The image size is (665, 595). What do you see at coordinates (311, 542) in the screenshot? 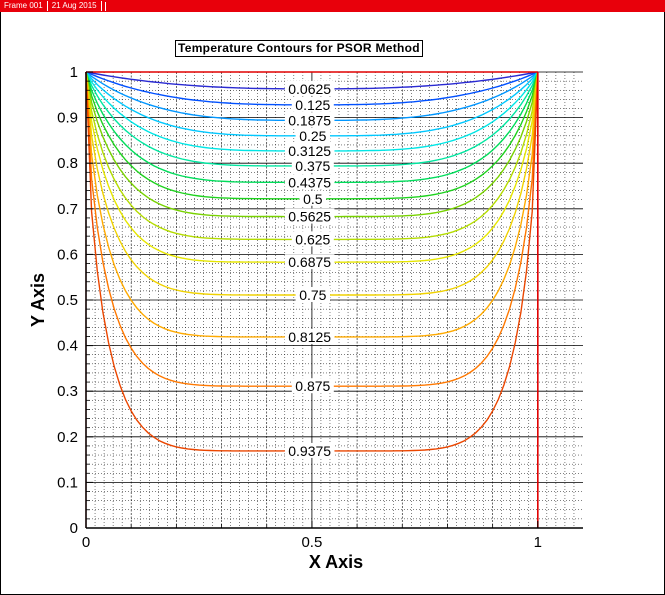
I see `x-tick-label: 0.5` at bounding box center [311, 542].